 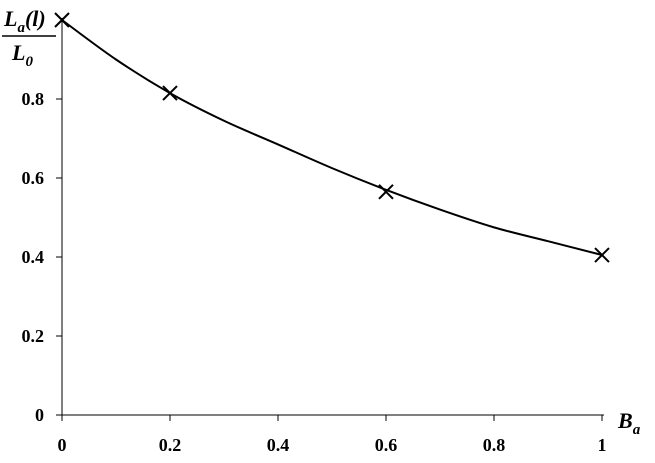 I want to click on x-tick-label: 0.4, so click(x=278, y=445).